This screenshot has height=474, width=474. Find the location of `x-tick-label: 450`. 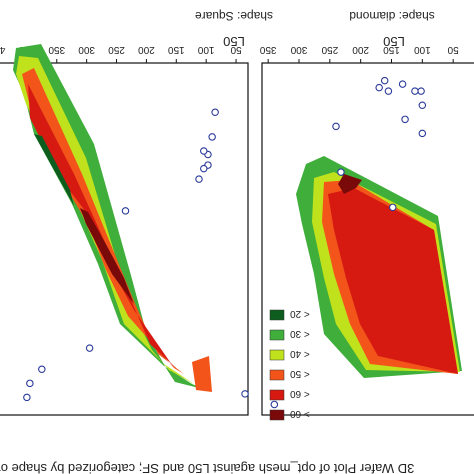

x-tick-label: 450 is located at coordinates (2, 49).